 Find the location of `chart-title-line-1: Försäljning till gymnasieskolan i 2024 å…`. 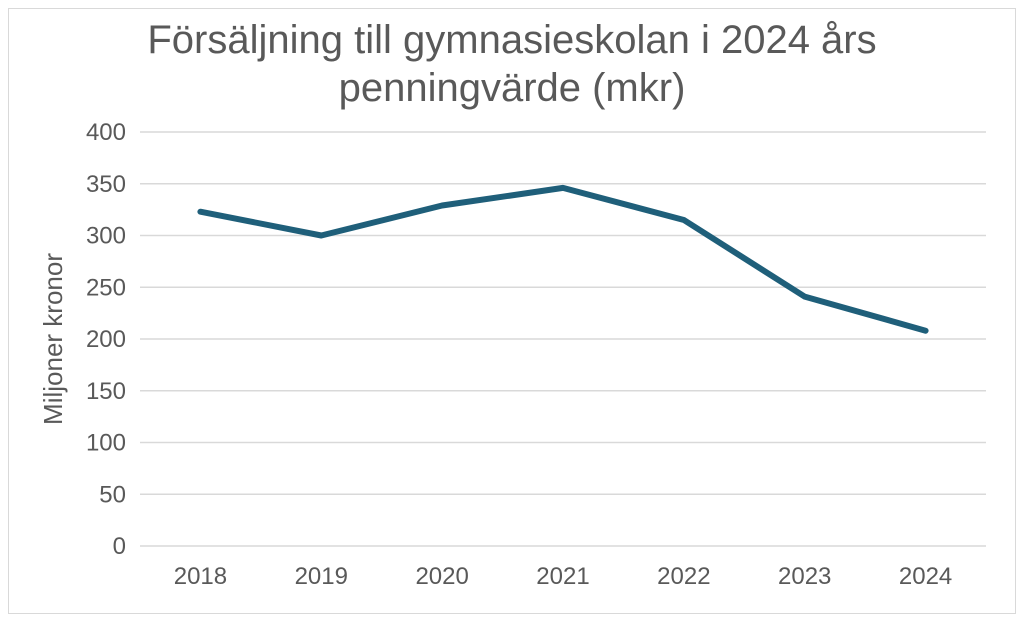

chart-title-line-1: Försäljning till gymnasieskolan i 2024 å… is located at coordinates (512, 40).